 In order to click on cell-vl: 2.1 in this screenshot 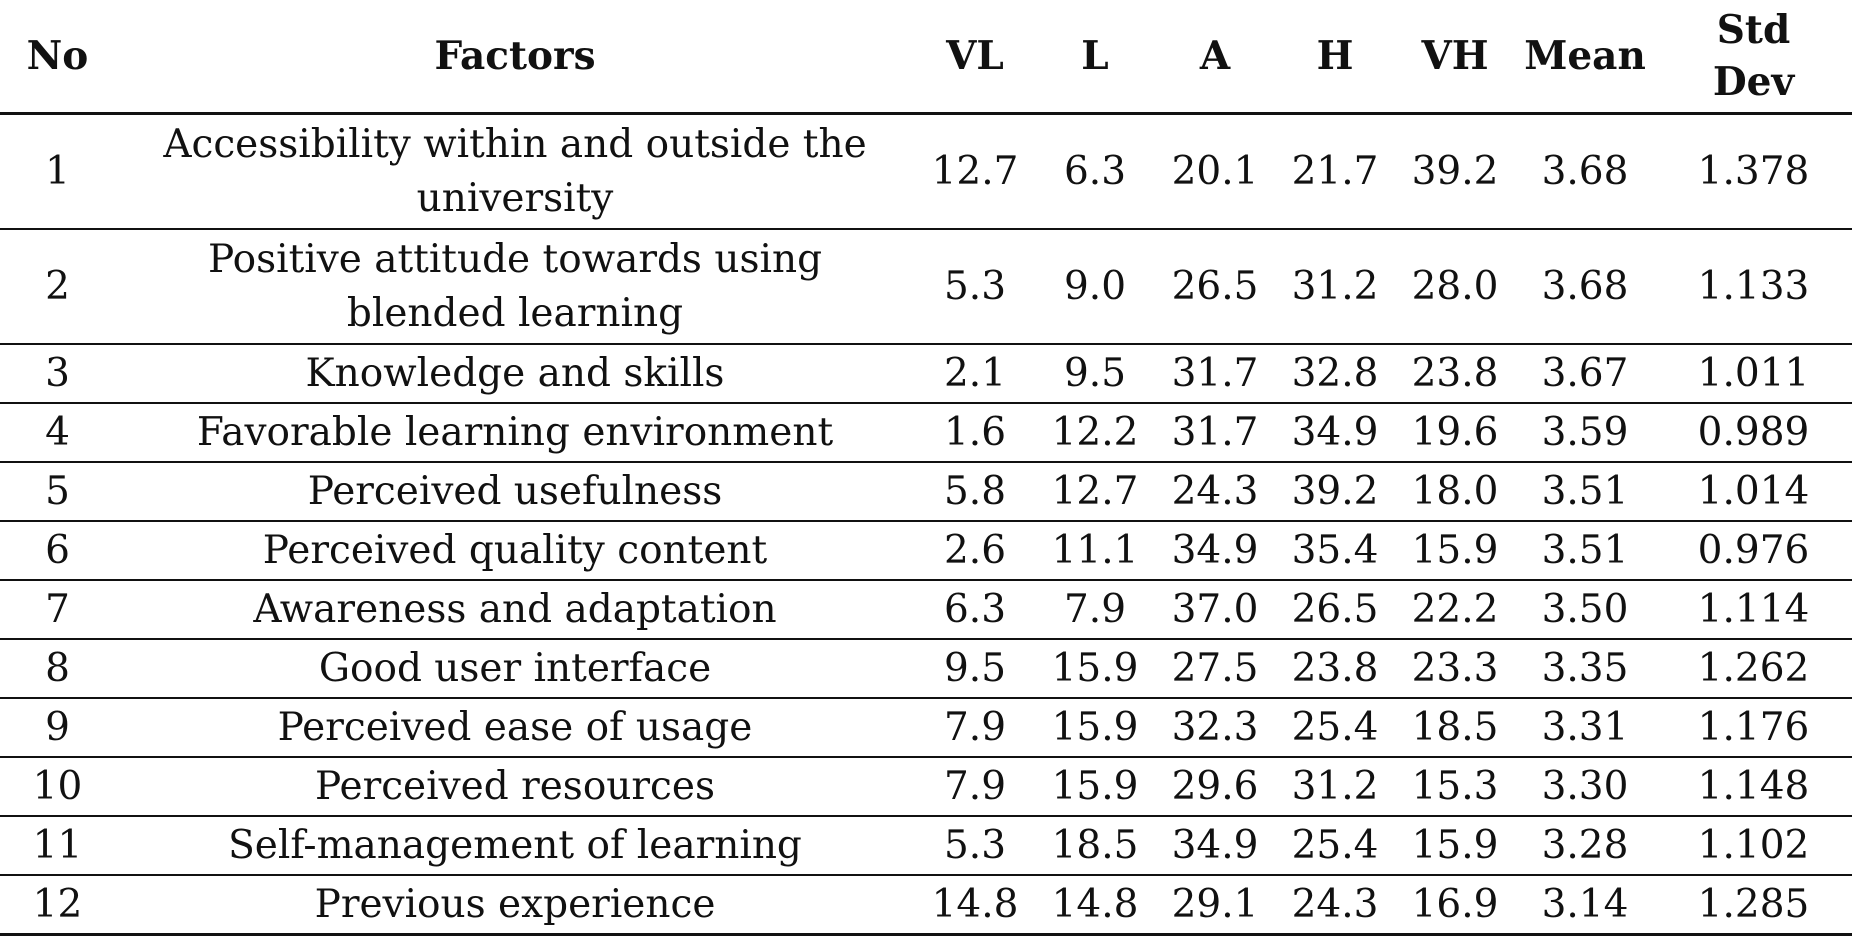, I will do `click(975, 374)`.